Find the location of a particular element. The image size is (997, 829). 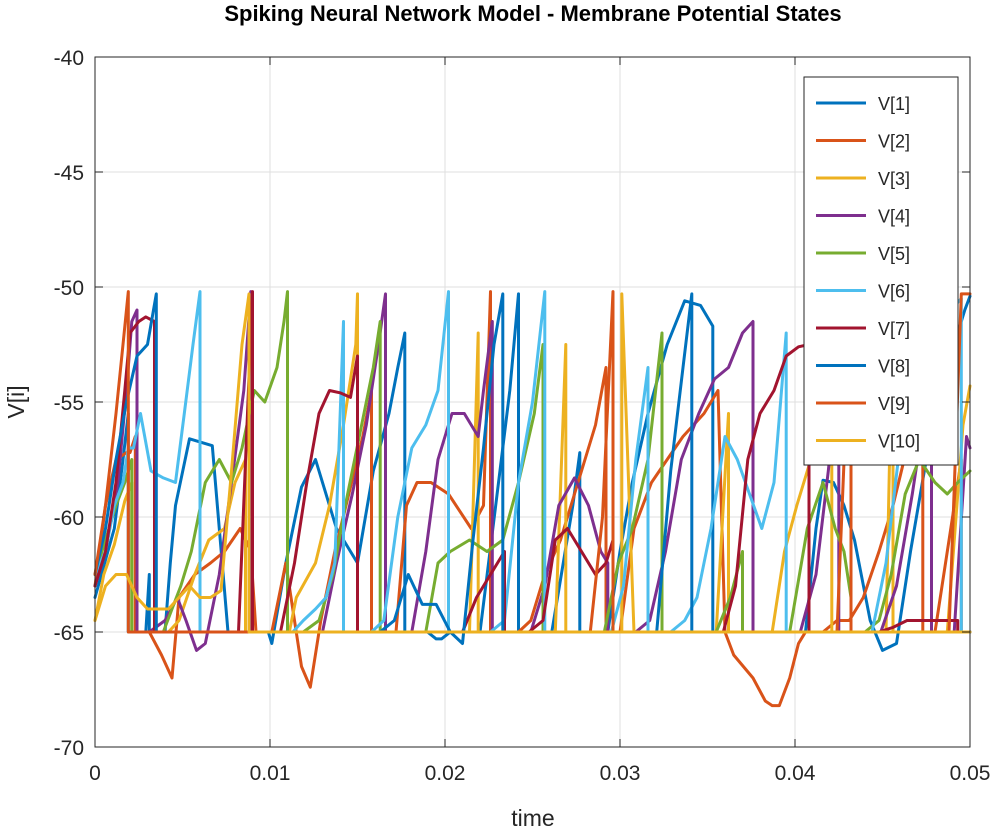

x-tick-label: 0.04 is located at coordinates (795, 773).